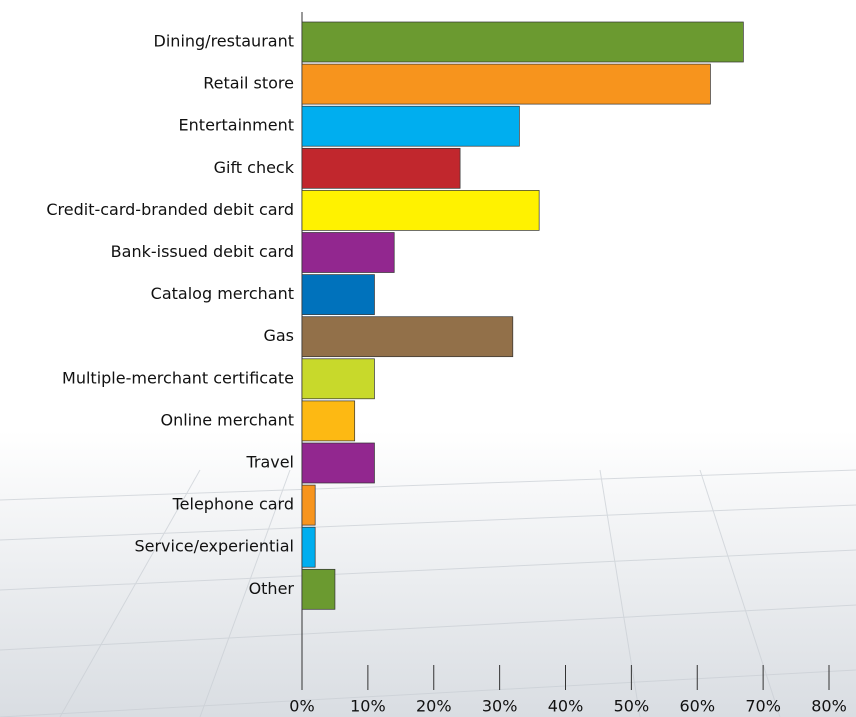 This screenshot has height=717, width=856. What do you see at coordinates (224, 41) in the screenshot?
I see `category-label: Dining/restaurant` at bounding box center [224, 41].